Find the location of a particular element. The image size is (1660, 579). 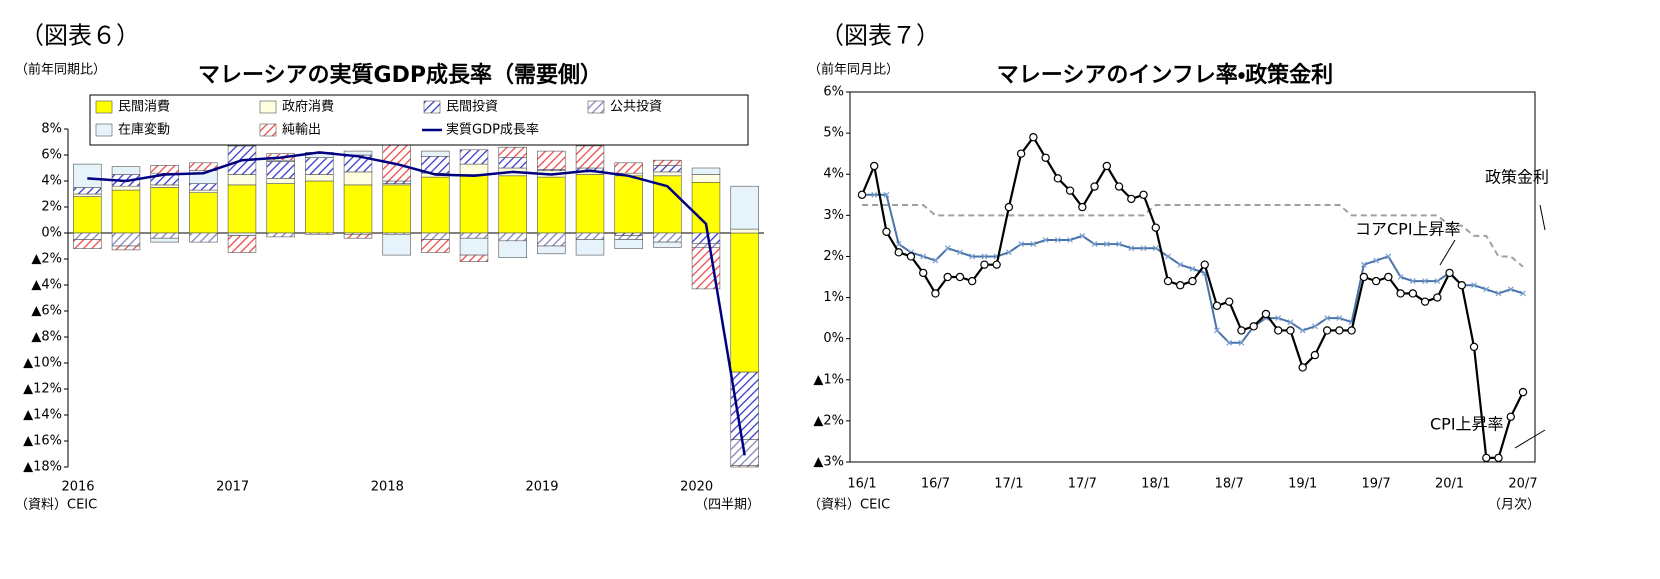

x-tick-label: 2018 is located at coordinates (387, 487).